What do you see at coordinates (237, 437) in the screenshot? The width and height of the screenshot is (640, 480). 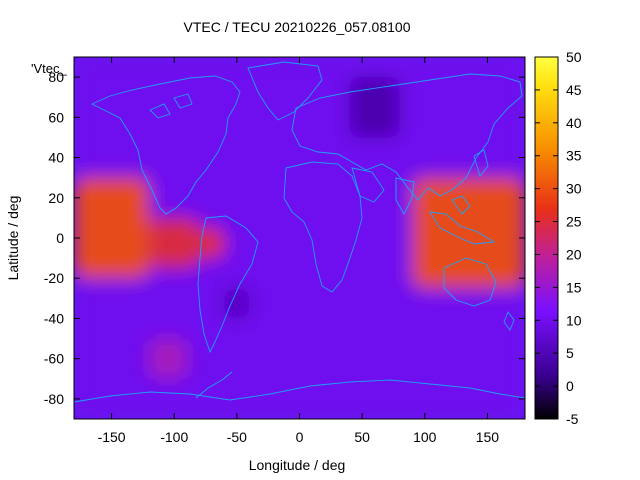 I see `x-tick-label: -50` at bounding box center [237, 437].